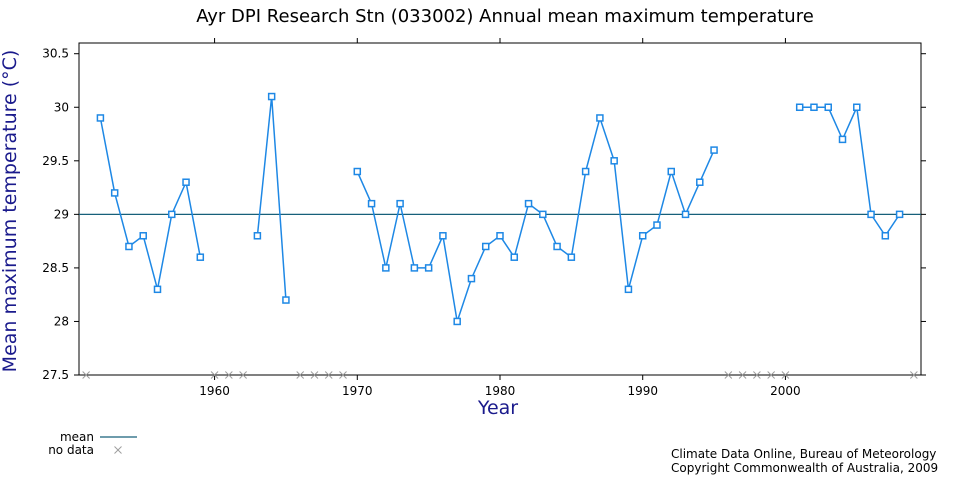 The height and width of the screenshot is (480, 960). Describe the element at coordinates (55, 375) in the screenshot. I see `y-tick-label: 27.5` at that location.